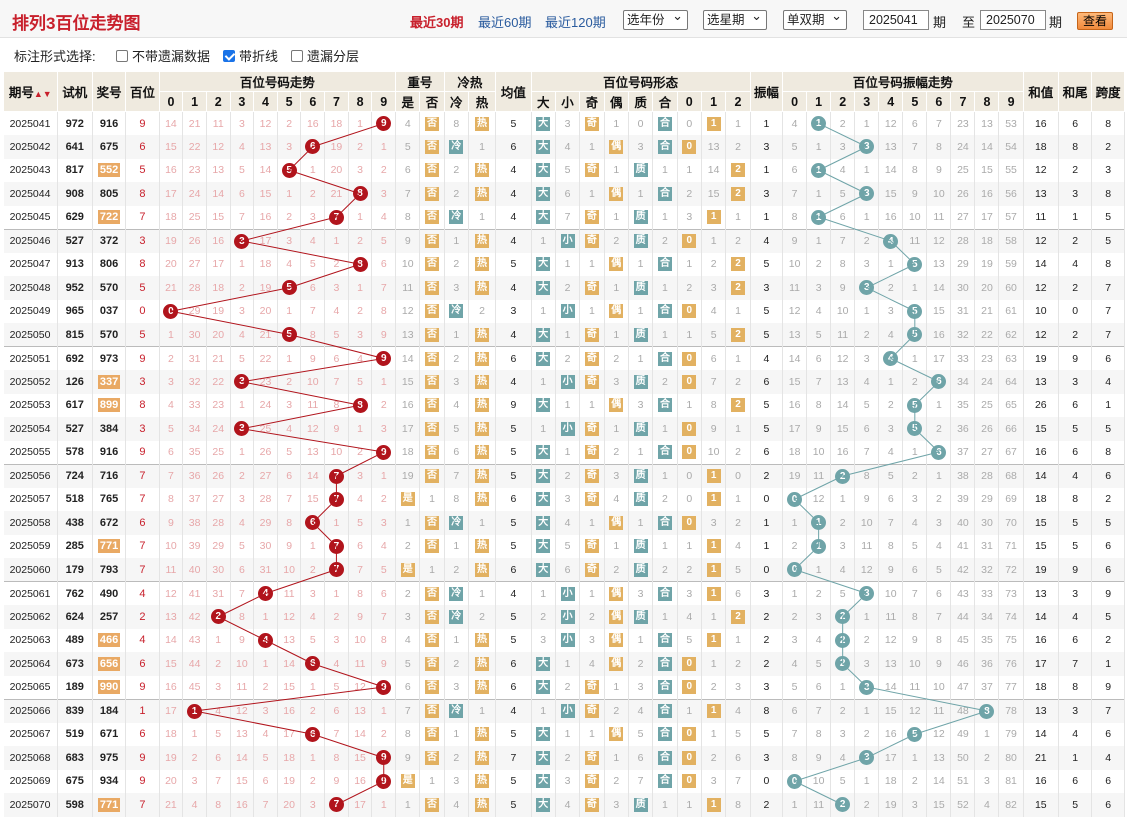 This screenshot has width=1127, height=817. What do you see at coordinates (142, 311) in the screenshot?
I see `hundreds-cell: 0` at bounding box center [142, 311].